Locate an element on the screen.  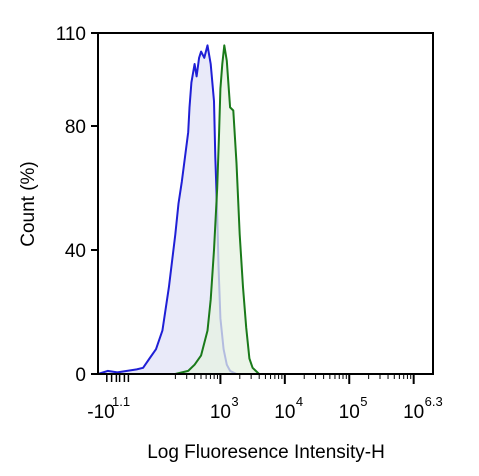
x-minor-ticks is located at coordinates (260, 379).